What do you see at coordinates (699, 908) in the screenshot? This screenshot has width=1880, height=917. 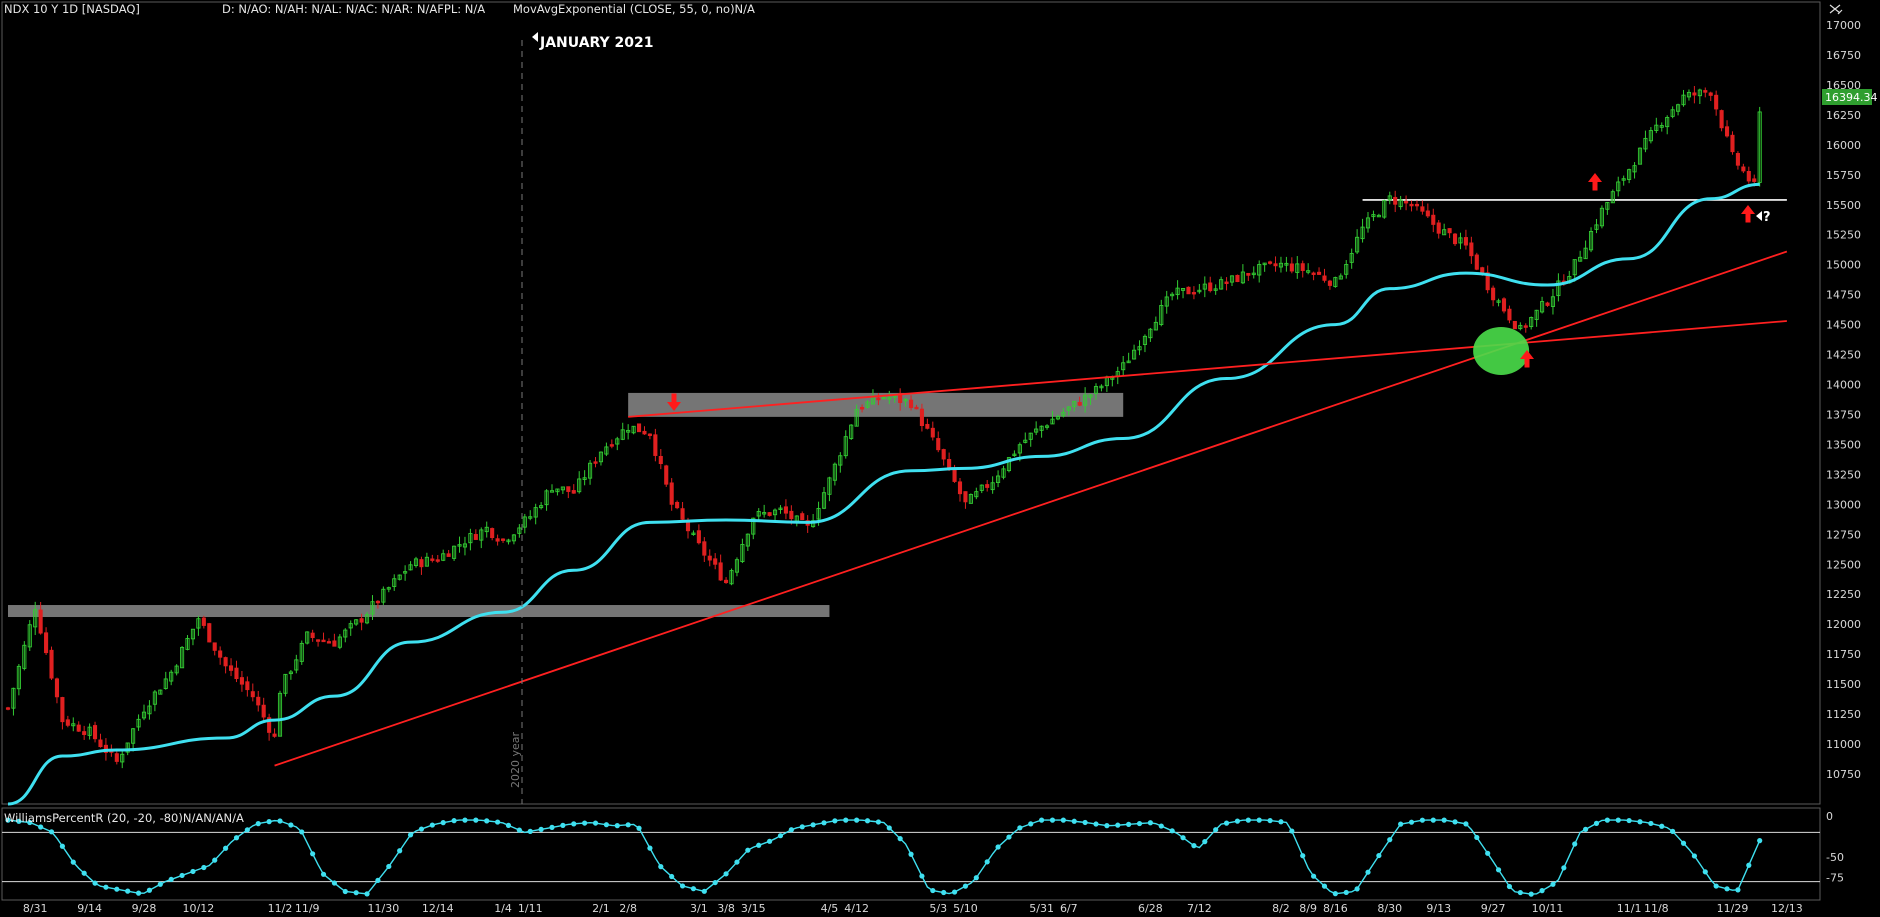 I see `x-tick-label: 3/1` at bounding box center [699, 908].